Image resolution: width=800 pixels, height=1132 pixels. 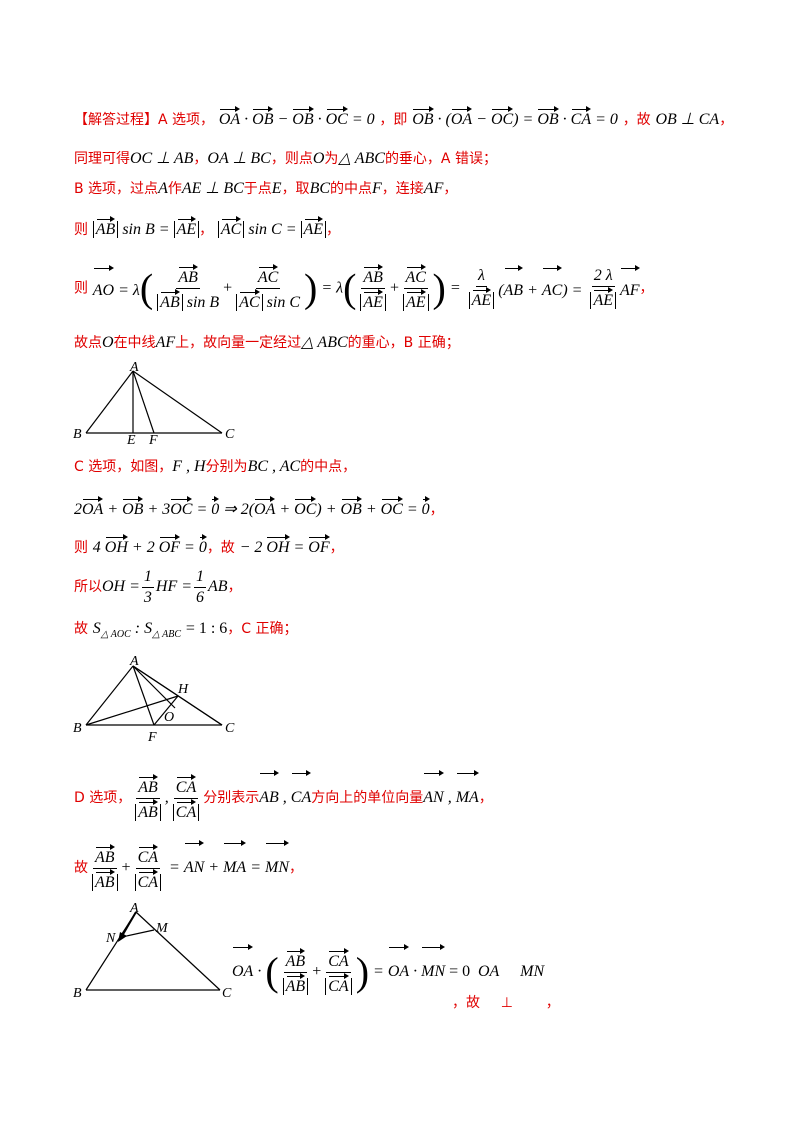 I want to click on line-area-ratio: 故 S△ AOC : S△ ABC = 1 : 6，C 正确；, so click(x=186, y=630).